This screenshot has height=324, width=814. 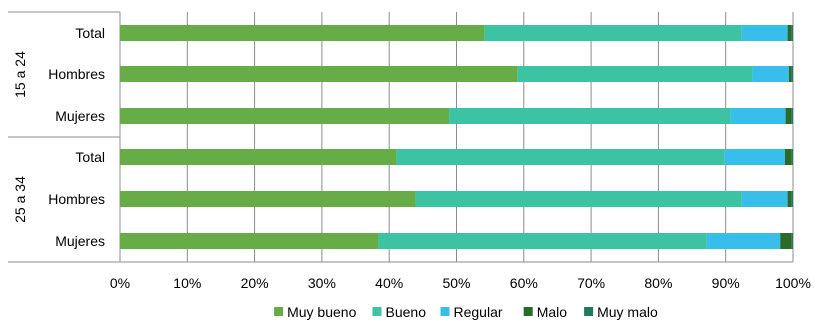 What do you see at coordinates (120, 283) in the screenshot?
I see `x-tick-label: 0%` at bounding box center [120, 283].